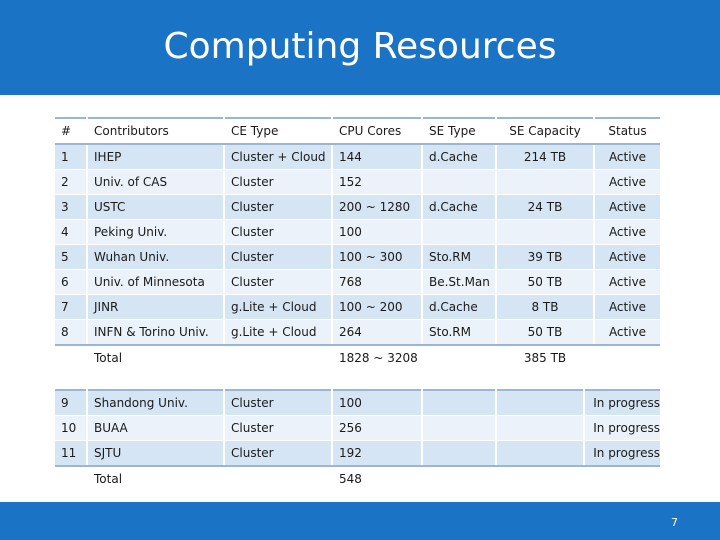 The height and width of the screenshot is (540, 720). What do you see at coordinates (71, 182) in the screenshot?
I see `row-number: 2` at bounding box center [71, 182].